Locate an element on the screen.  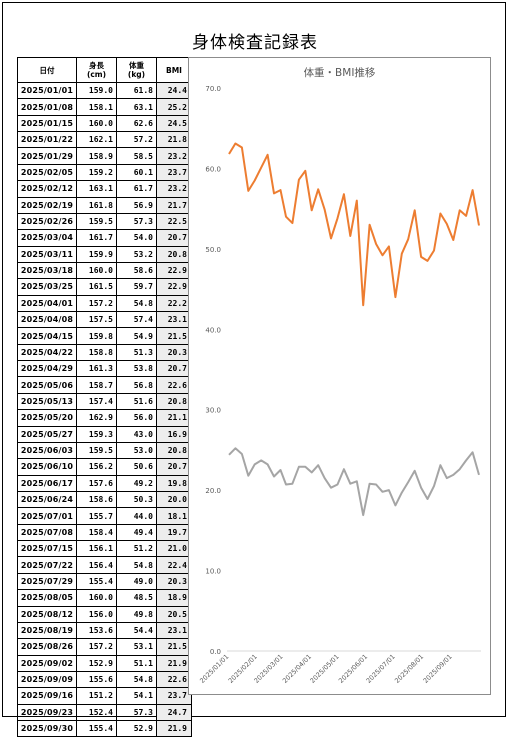
height-cell: 155.7 is located at coordinates (96, 516).